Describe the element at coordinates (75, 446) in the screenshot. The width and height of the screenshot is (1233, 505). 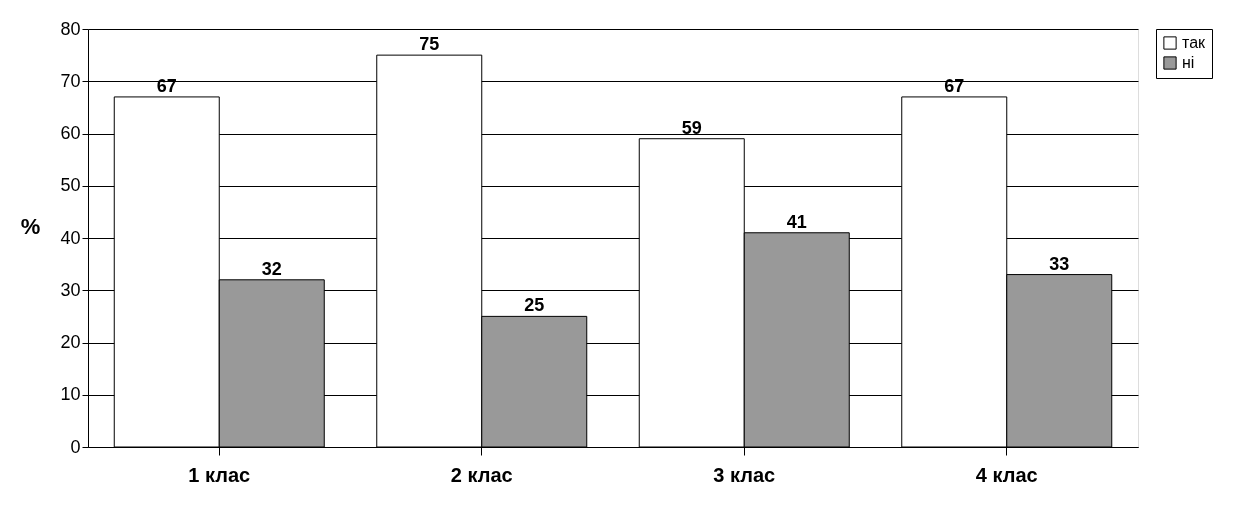
I see `y-tick-label: 0` at that location.